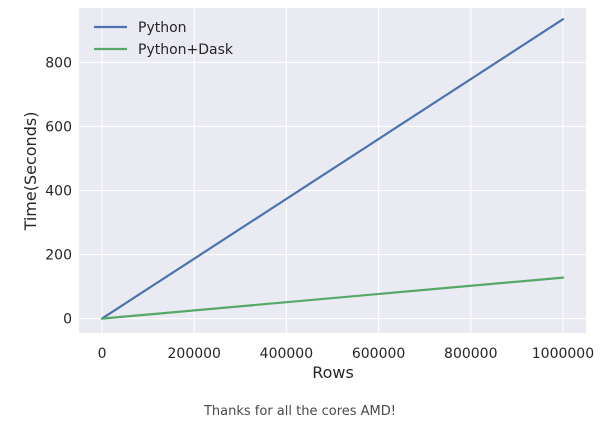  Describe the element at coordinates (286, 354) in the screenshot. I see `x-tick-label: 400000` at that location.